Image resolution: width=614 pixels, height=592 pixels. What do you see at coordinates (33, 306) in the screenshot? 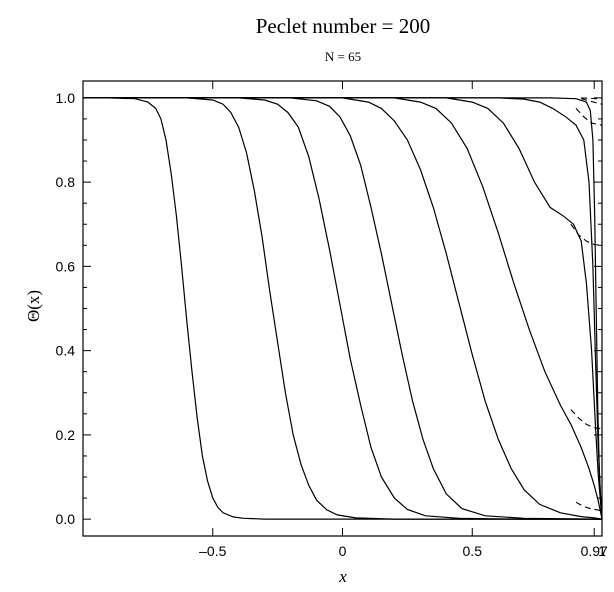
I see `y-axis-label: Θ(x)` at bounding box center [33, 306].